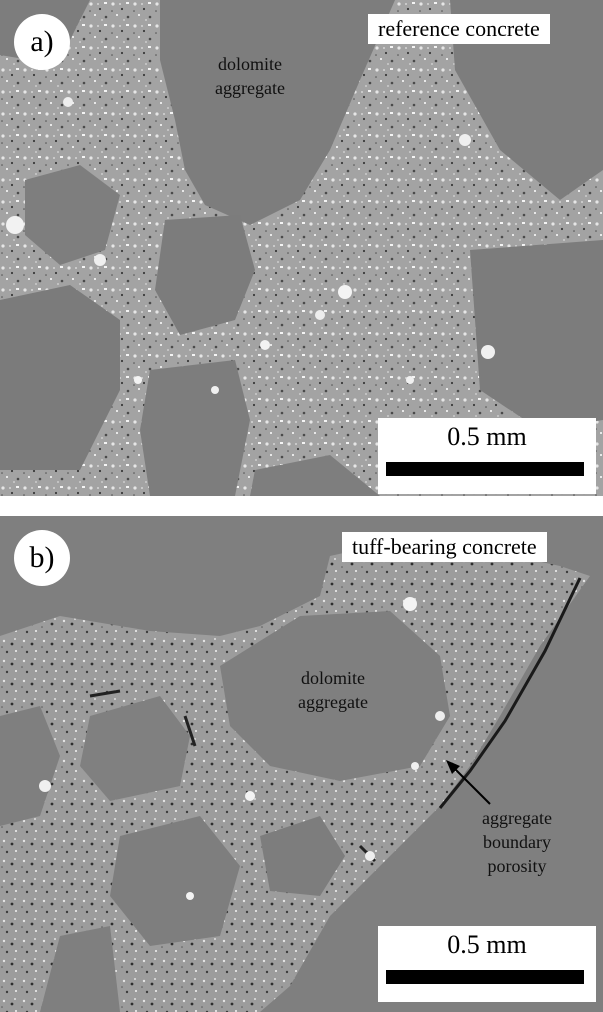 Image resolution: width=603 pixels, height=1012 pixels. I want to click on annotation-line: porosity, so click(517, 866).